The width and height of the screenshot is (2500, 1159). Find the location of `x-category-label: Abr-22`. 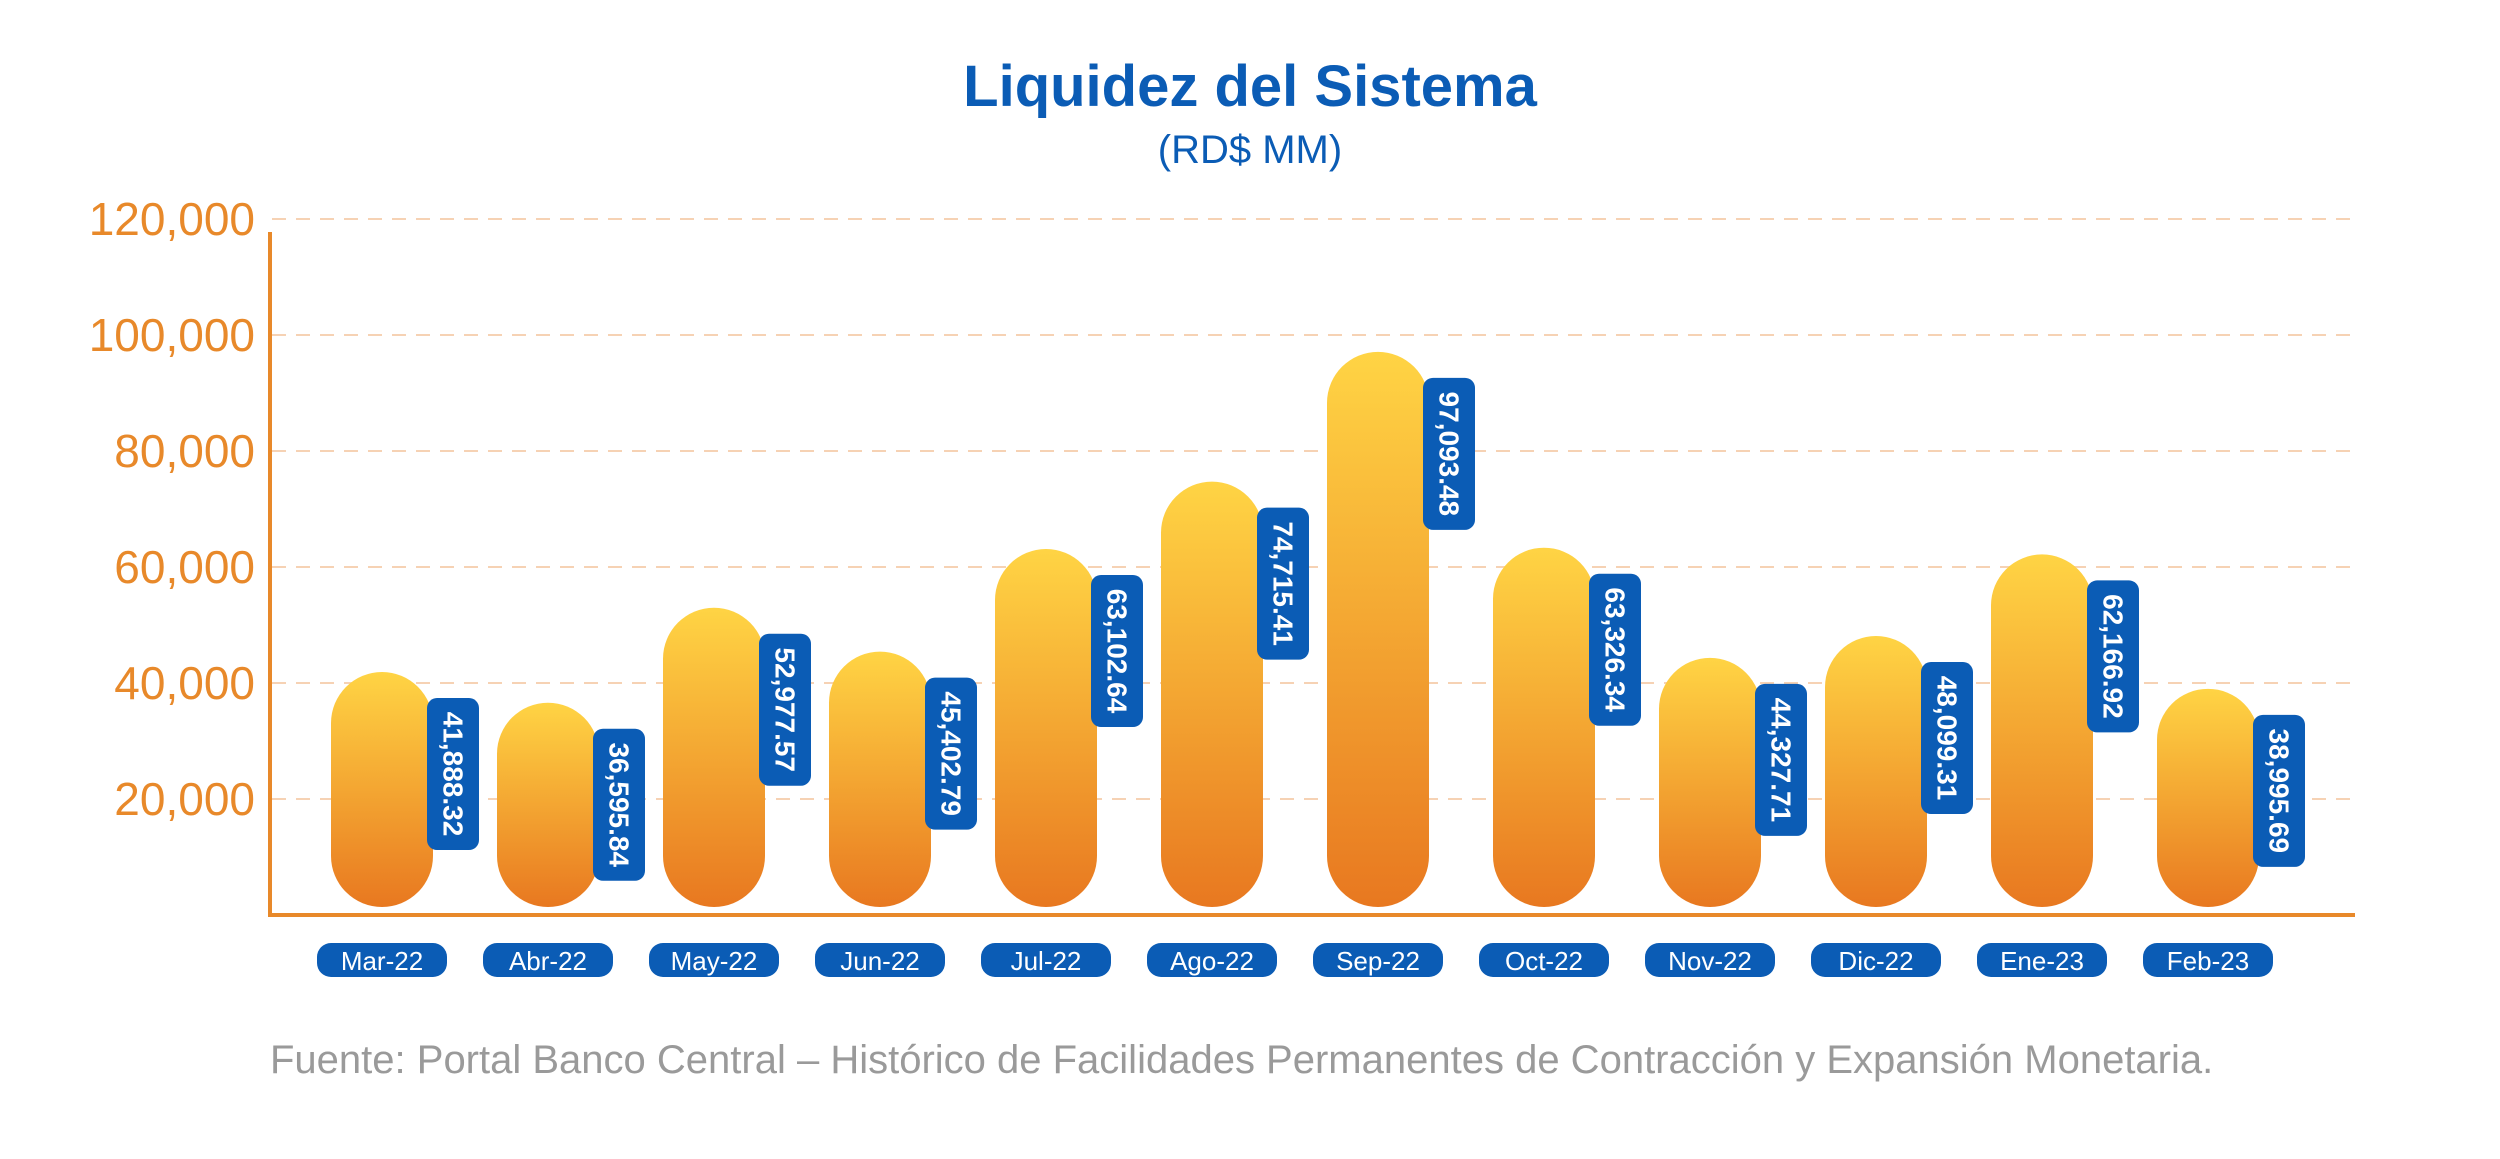

x-category-label: Abr-22 is located at coordinates (548, 961).